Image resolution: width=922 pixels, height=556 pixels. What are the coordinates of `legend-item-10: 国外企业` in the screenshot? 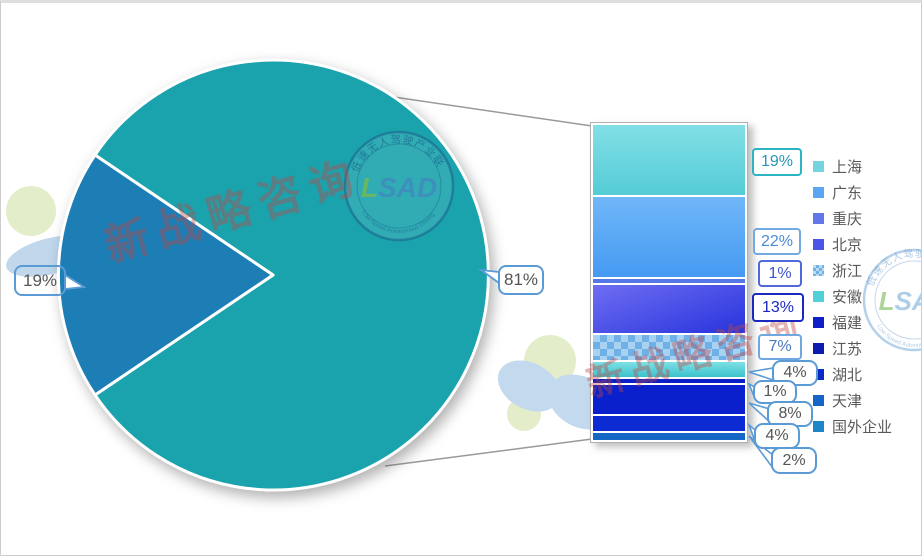 It's located at (853, 427).